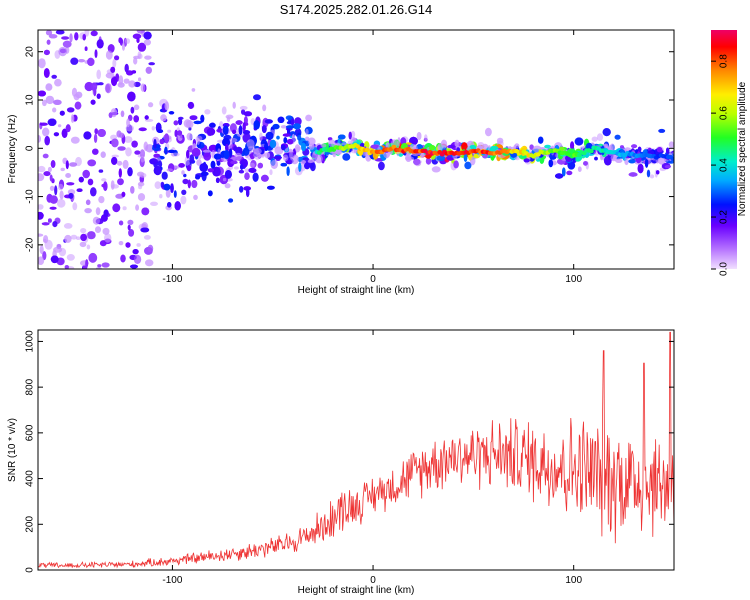 The height and width of the screenshot is (600, 750). I want to click on y-tick-label: 800, so click(30, 386).